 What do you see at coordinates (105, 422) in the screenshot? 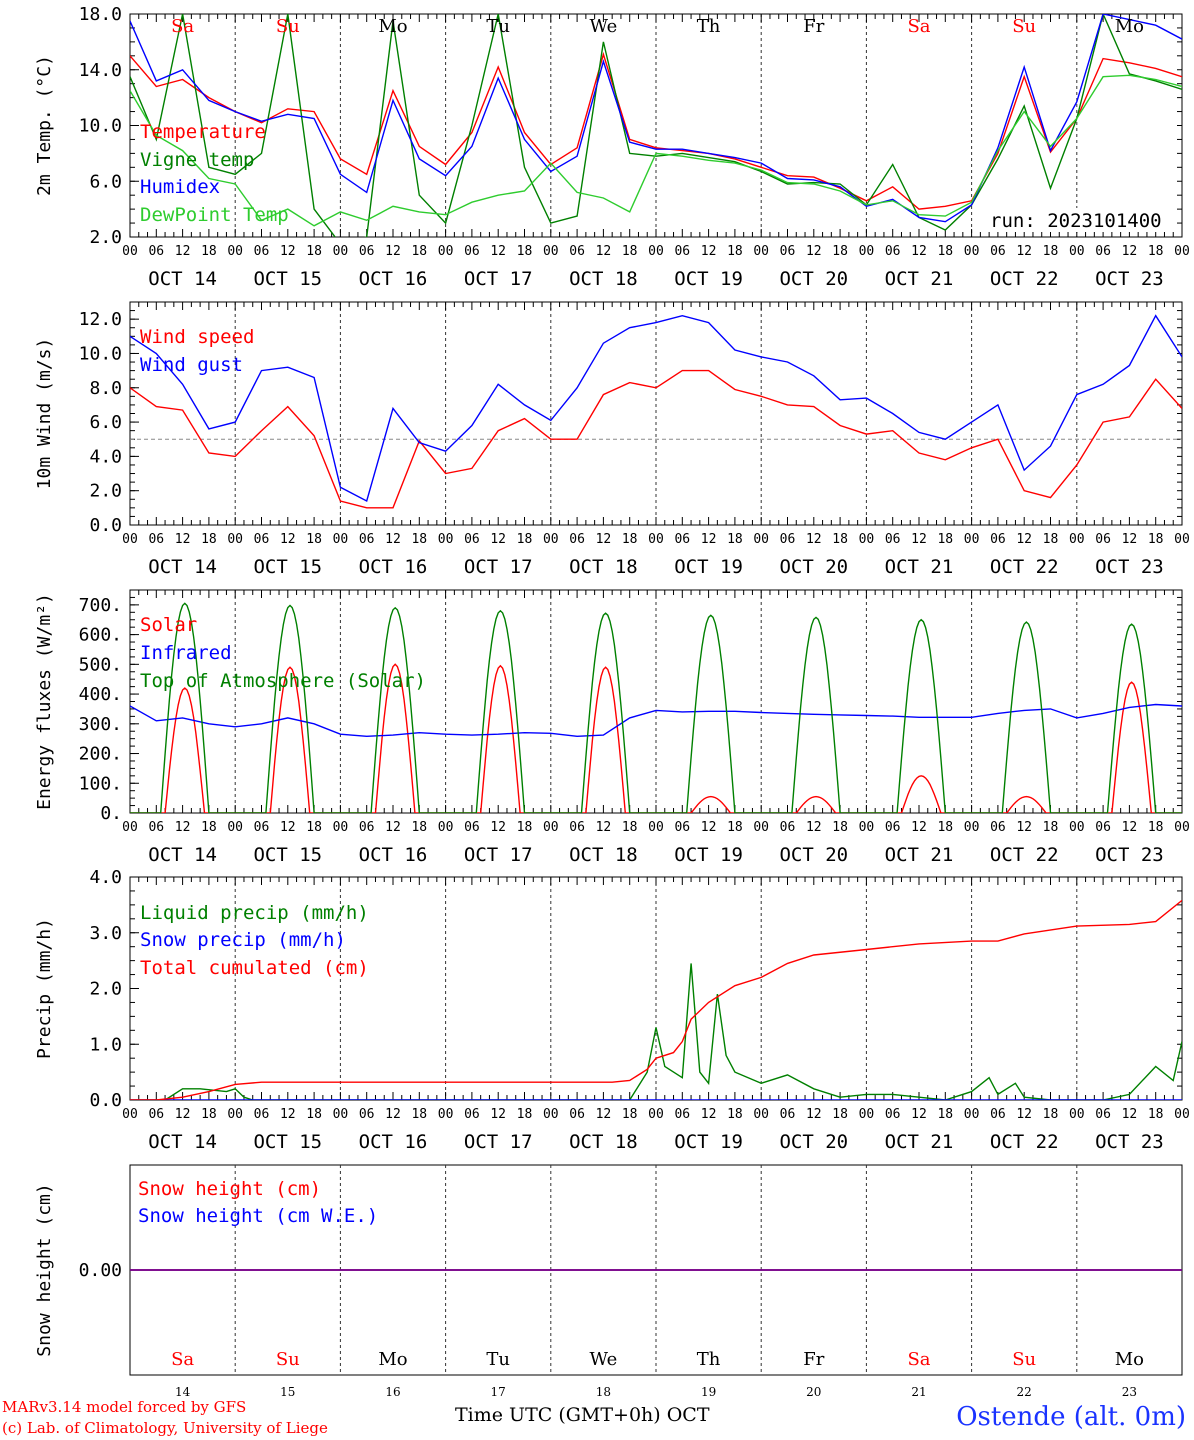
I see `y-tick-label: 6.0` at bounding box center [105, 422].